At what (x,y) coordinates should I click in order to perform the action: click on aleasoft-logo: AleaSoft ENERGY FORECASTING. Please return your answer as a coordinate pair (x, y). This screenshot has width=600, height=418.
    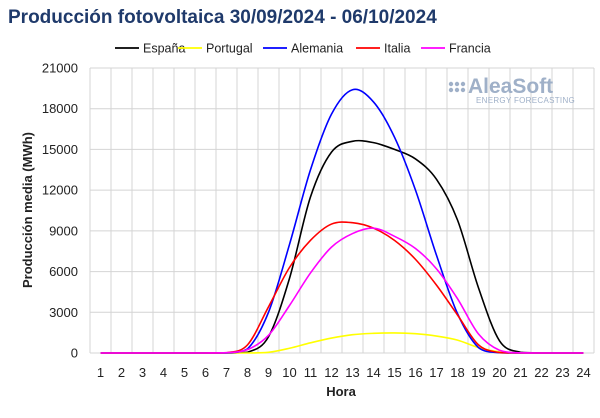
    Looking at the image, I should click on (511, 90).